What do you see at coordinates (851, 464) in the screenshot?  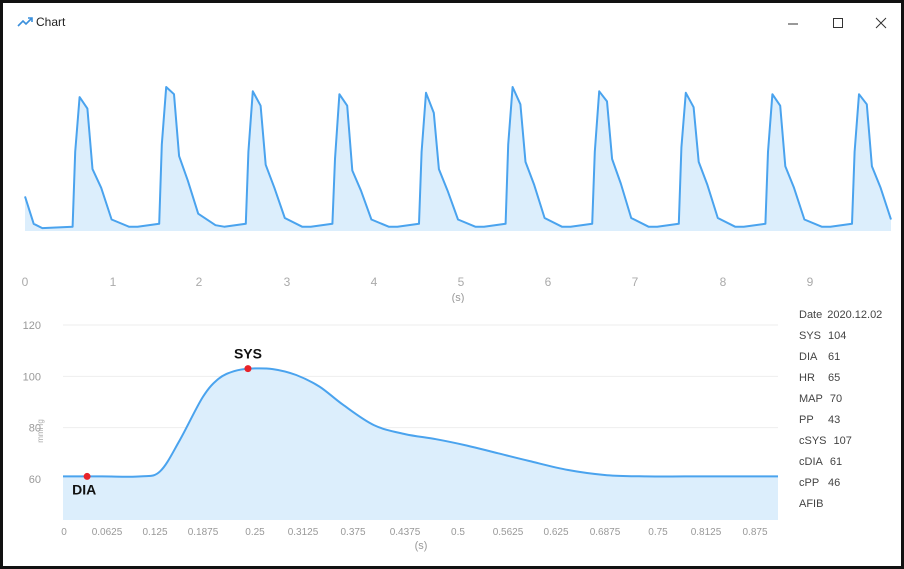 I see `metric-row-cdia: cDIA 61` at bounding box center [851, 464].